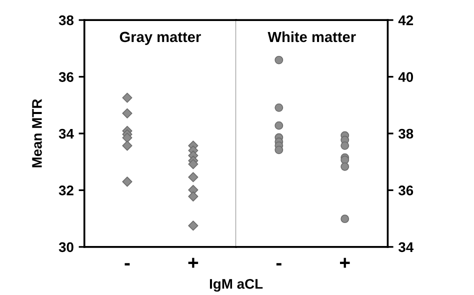  What do you see at coordinates (37, 133) in the screenshot?
I see `y-axis-title: Mean MTR` at bounding box center [37, 133].